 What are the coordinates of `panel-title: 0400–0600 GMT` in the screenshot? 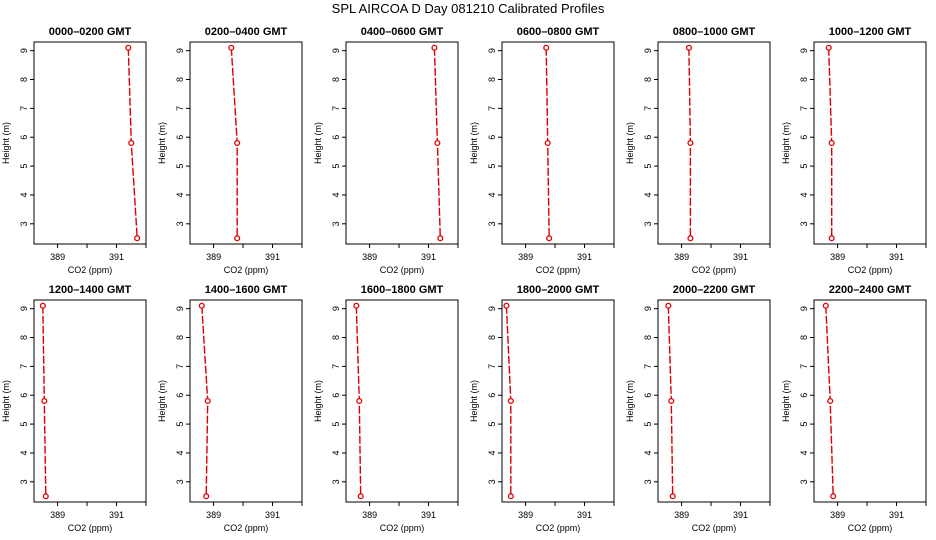 It's located at (402, 32).